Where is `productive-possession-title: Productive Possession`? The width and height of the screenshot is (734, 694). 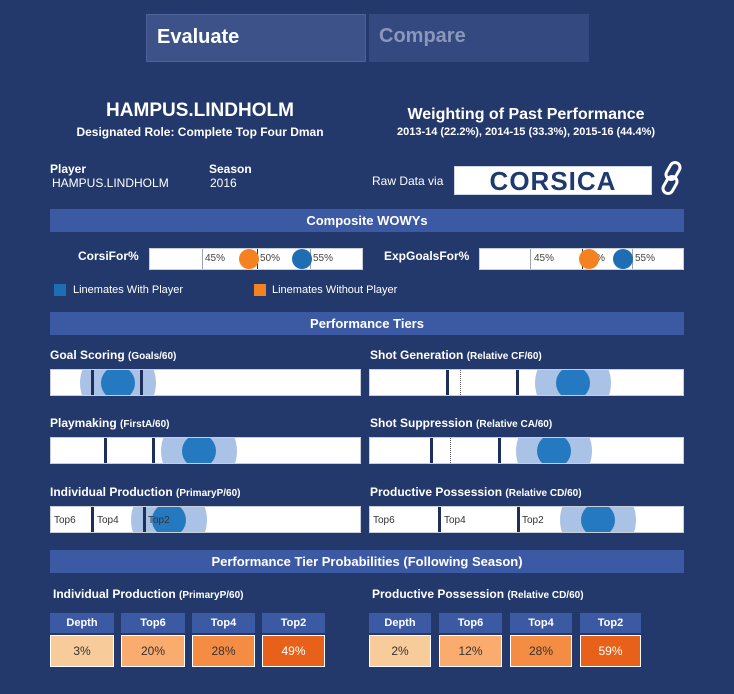 productive-possession-title: Productive Possession is located at coordinates (436, 492).